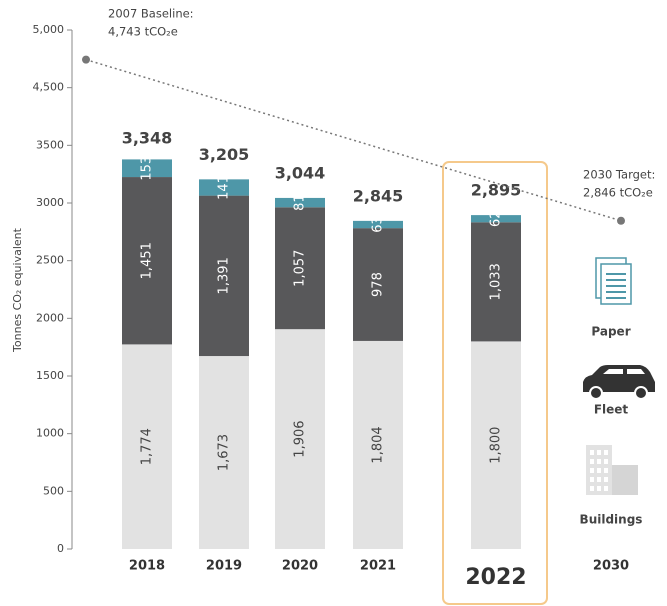 The image size is (667, 606). I want to click on segment-label: 1,804, so click(378, 444).